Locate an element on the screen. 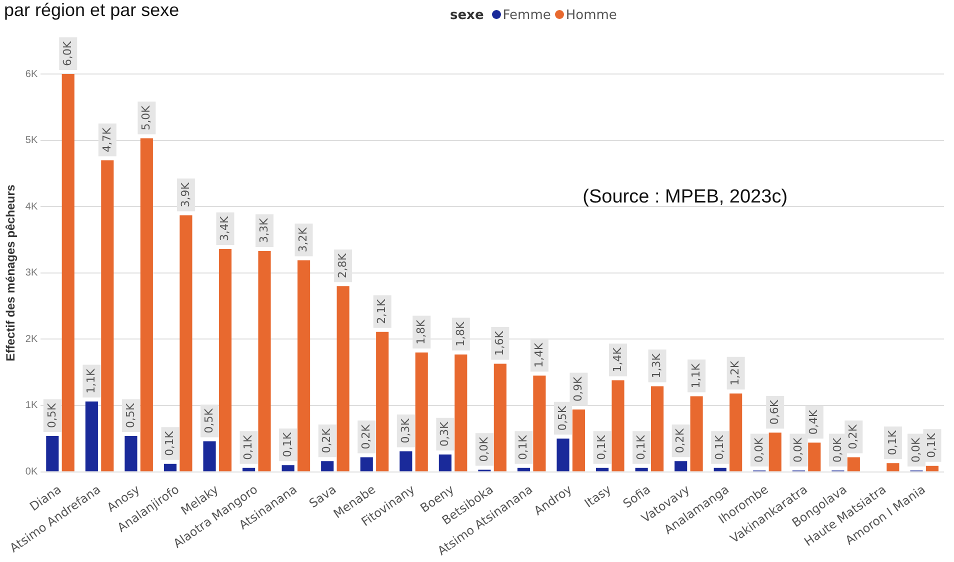  y-tick-label: 1K is located at coordinates (31, 406).